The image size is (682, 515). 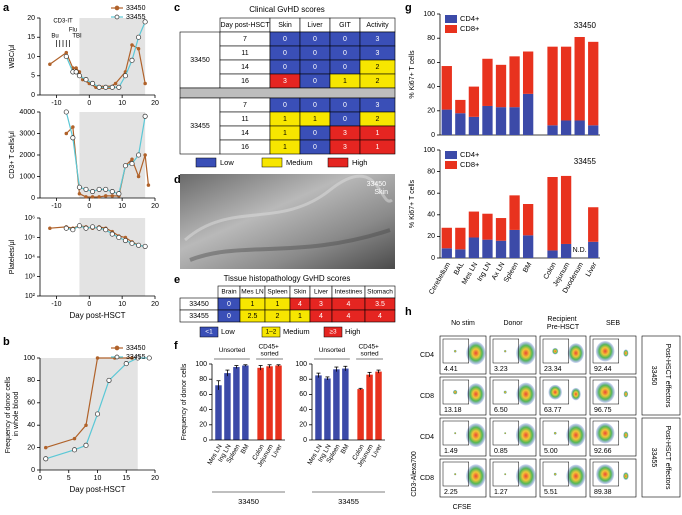 I want to click on panel-label: e, so click(x=177, y=280).